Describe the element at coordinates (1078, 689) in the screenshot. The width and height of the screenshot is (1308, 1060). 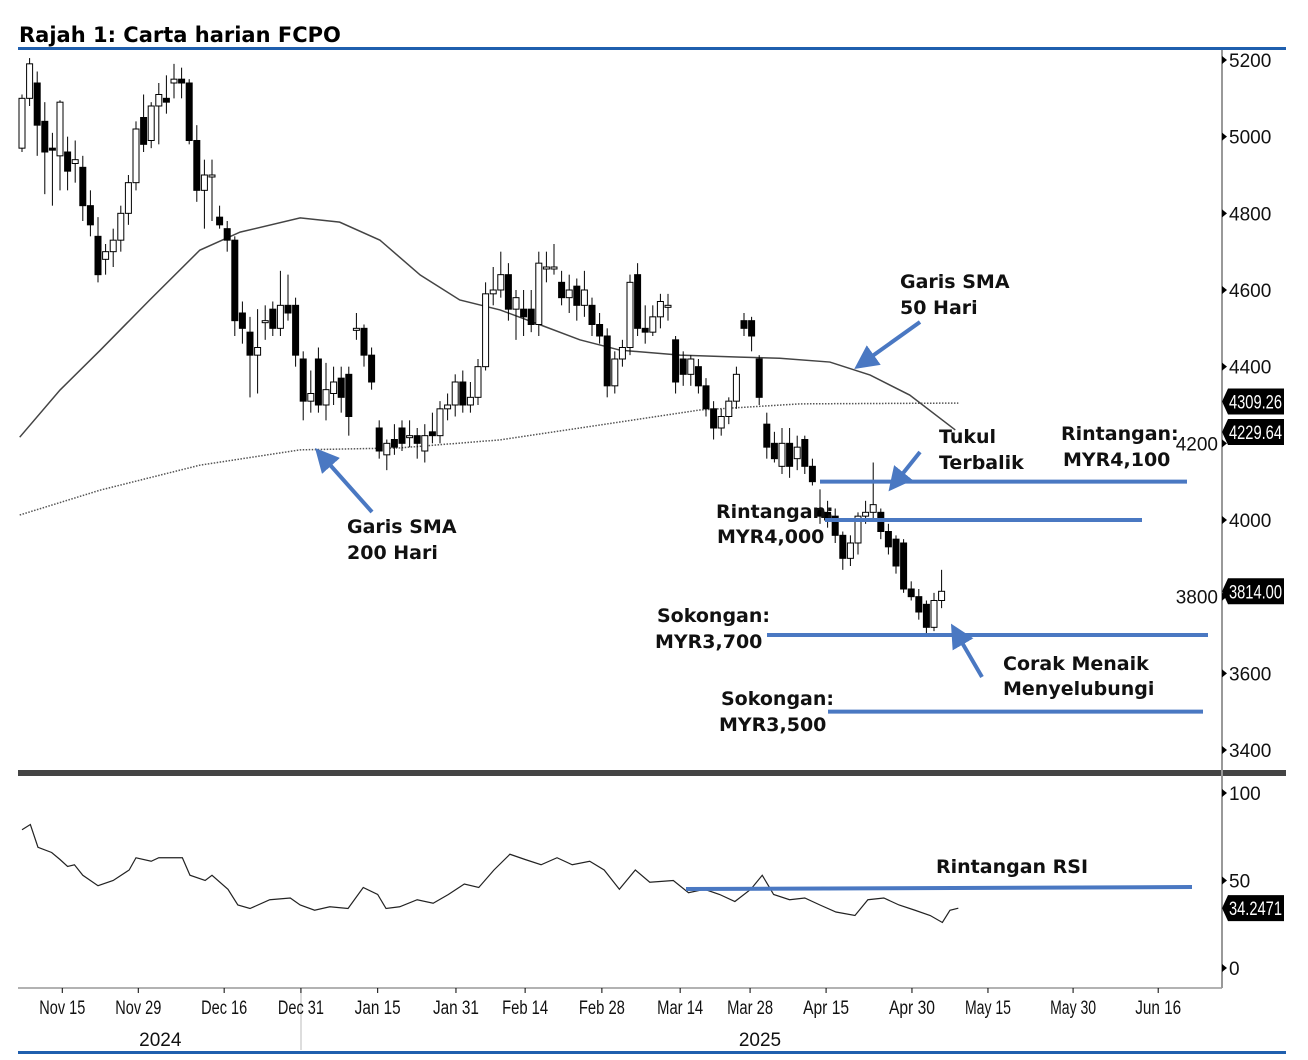
I see `engulfing-label-2: Menyelubungi` at that location.